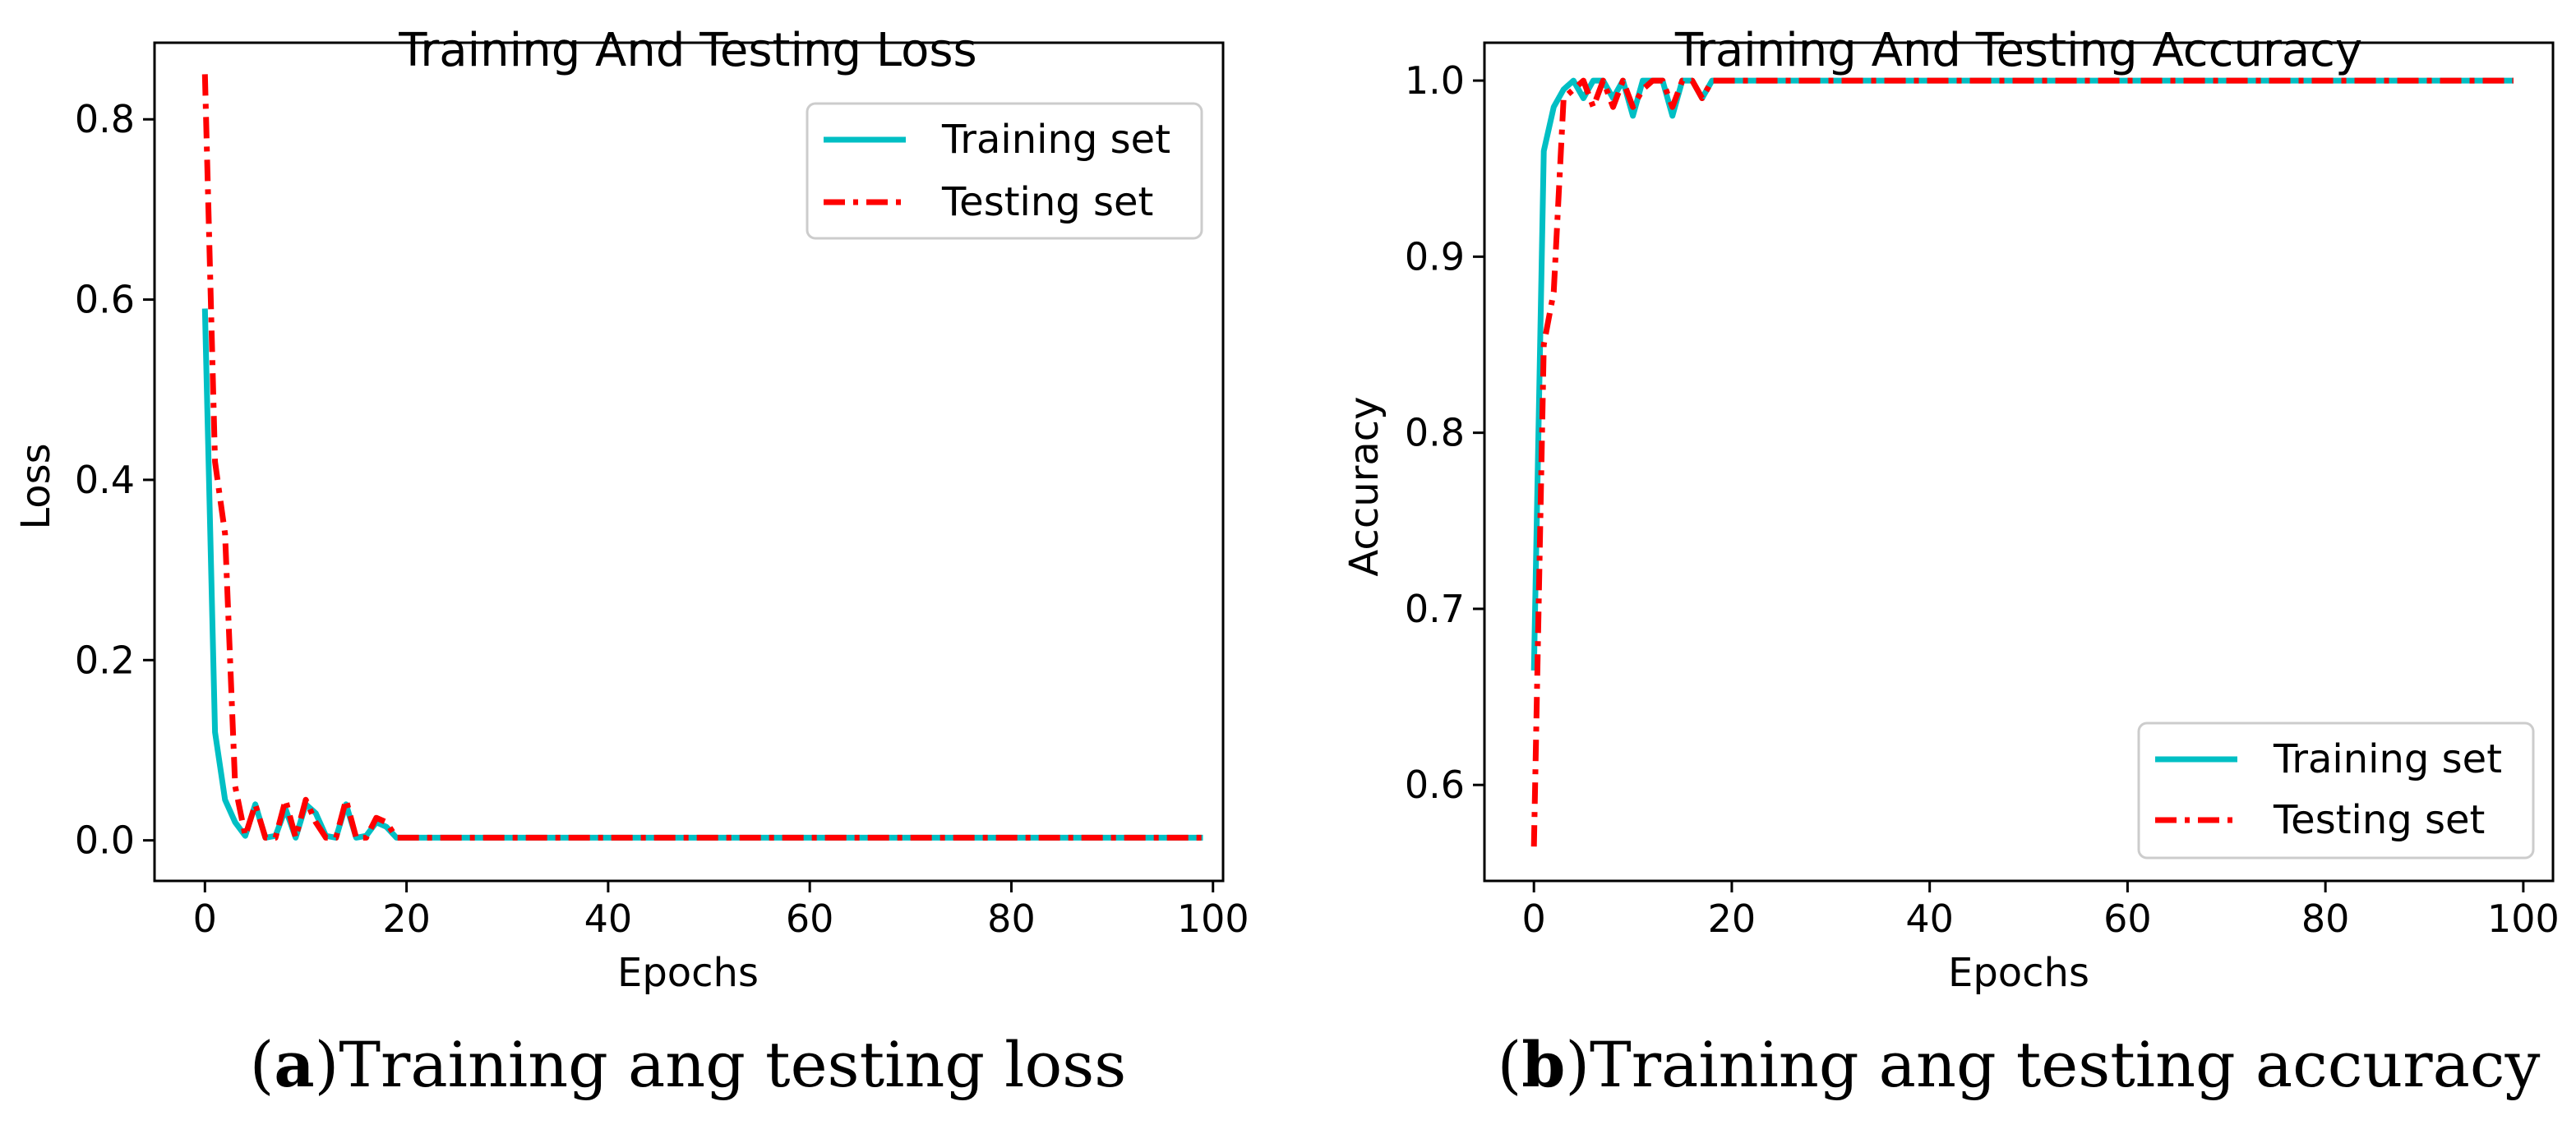 This screenshot has width=2576, height=1134. I want to click on loss-xtick-label: 80, so click(1012, 919).